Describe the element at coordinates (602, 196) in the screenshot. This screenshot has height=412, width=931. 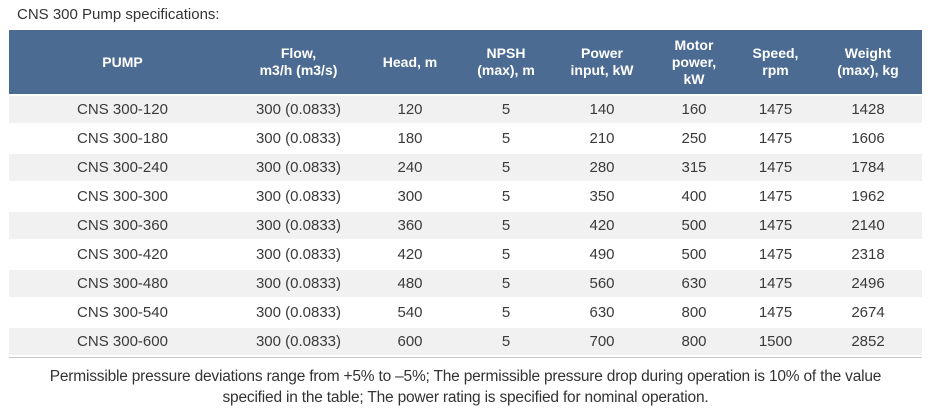
I see `table-cell: 350` at that location.